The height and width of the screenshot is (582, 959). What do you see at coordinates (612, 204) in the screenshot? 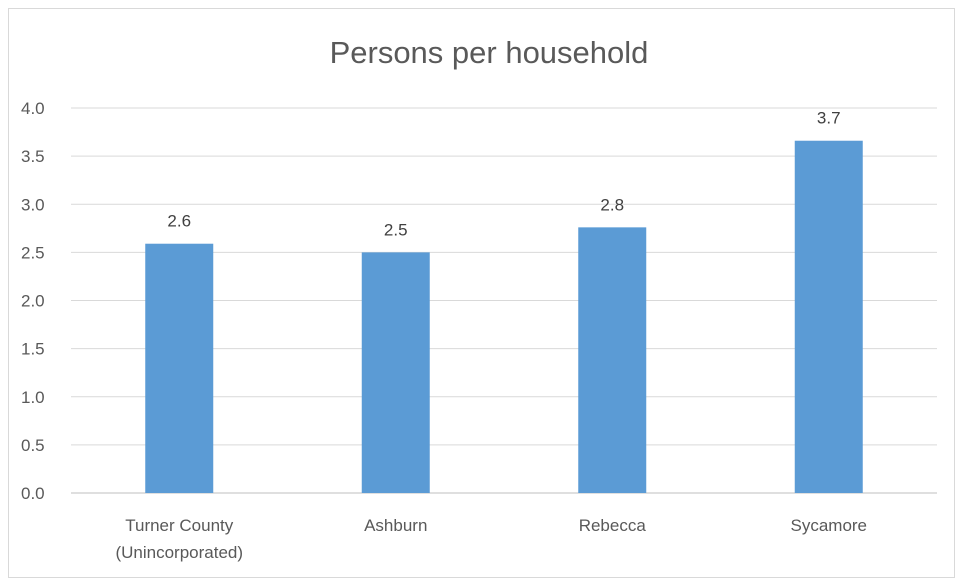
I see `data-label: 2.8` at bounding box center [612, 204].